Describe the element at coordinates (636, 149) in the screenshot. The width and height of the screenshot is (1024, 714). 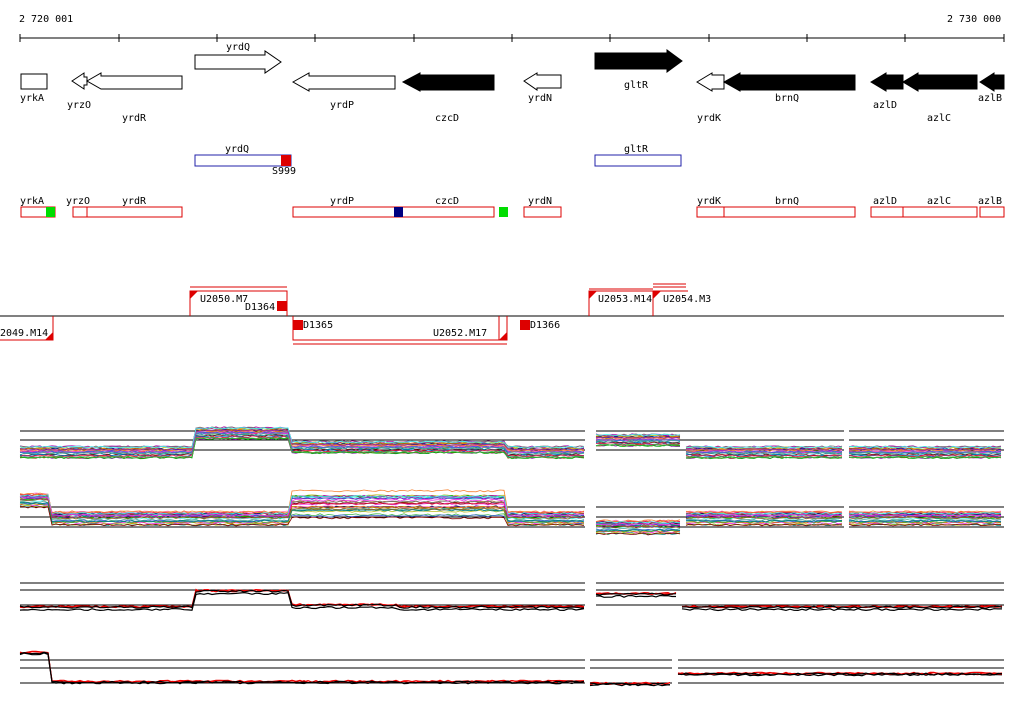
I see `operon-label-gltR: gltR` at that location.